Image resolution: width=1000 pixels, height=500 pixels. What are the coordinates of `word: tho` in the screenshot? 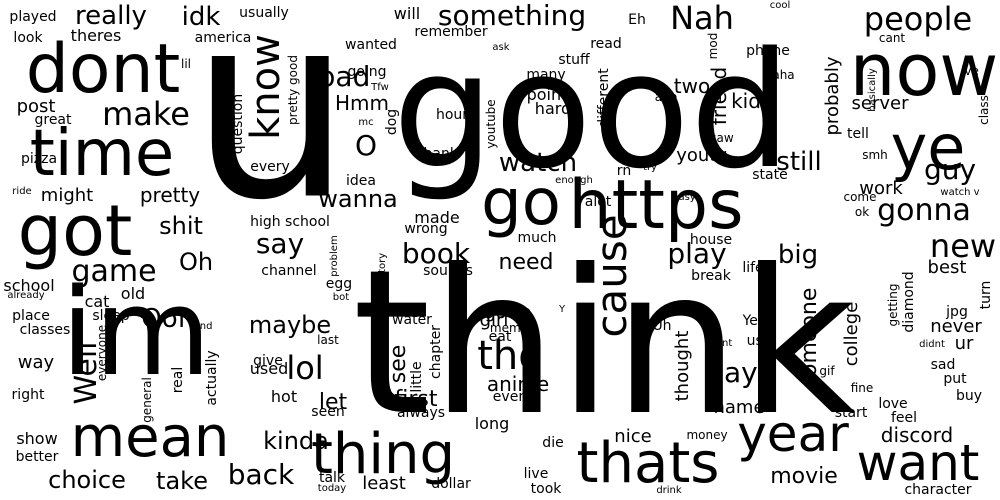 It's located at (510, 356).